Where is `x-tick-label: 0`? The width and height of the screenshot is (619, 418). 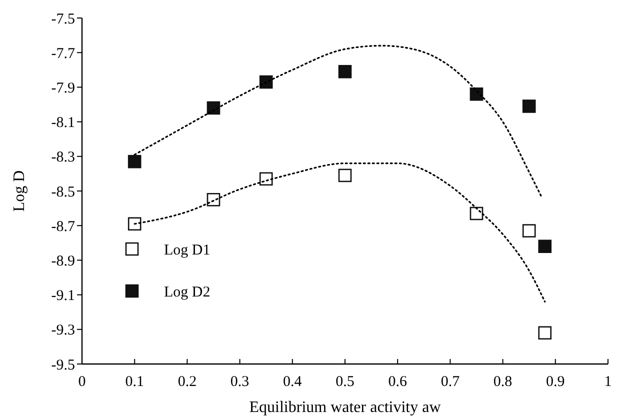 x-tick-label: 0 is located at coordinates (82, 382).